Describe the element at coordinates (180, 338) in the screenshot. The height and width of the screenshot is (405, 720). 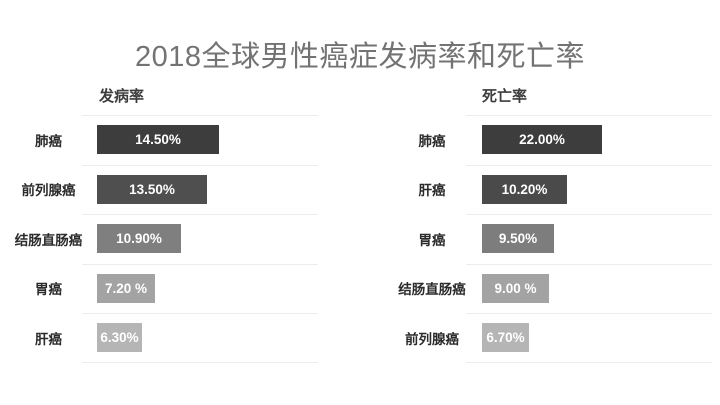
I see `chart-row: 肝癌 6.30%` at that location.